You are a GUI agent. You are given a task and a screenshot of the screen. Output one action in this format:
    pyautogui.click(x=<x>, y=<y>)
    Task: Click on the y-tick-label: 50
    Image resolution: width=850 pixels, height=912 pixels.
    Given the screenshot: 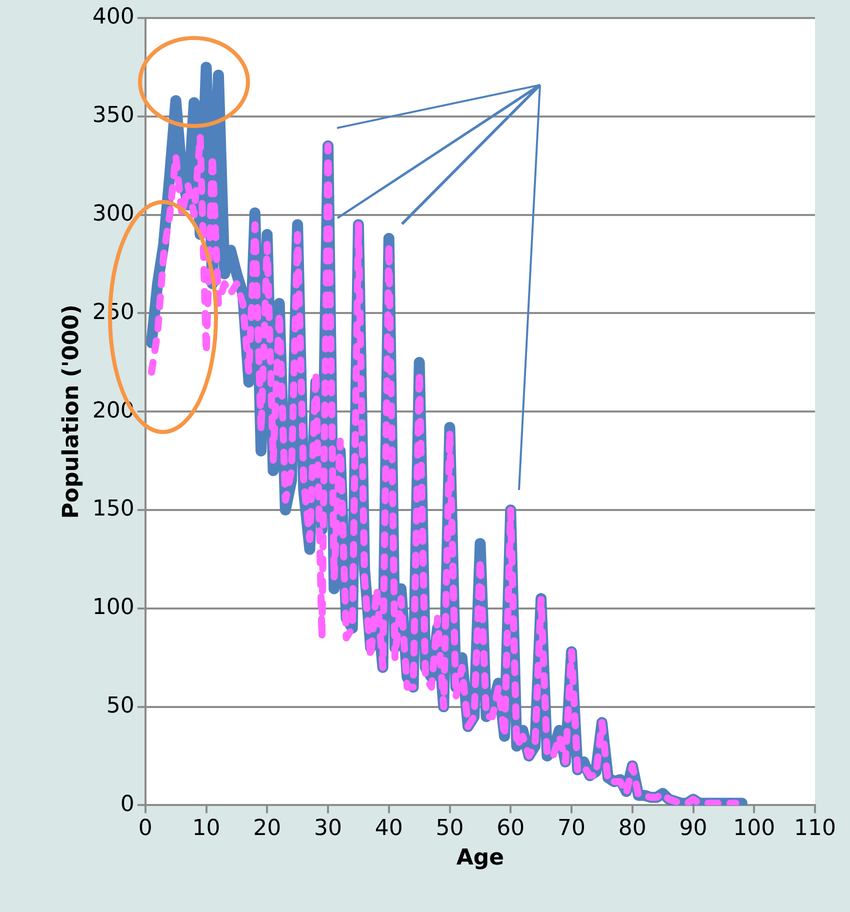 What is the action you would take?
    pyautogui.click(x=120, y=706)
    